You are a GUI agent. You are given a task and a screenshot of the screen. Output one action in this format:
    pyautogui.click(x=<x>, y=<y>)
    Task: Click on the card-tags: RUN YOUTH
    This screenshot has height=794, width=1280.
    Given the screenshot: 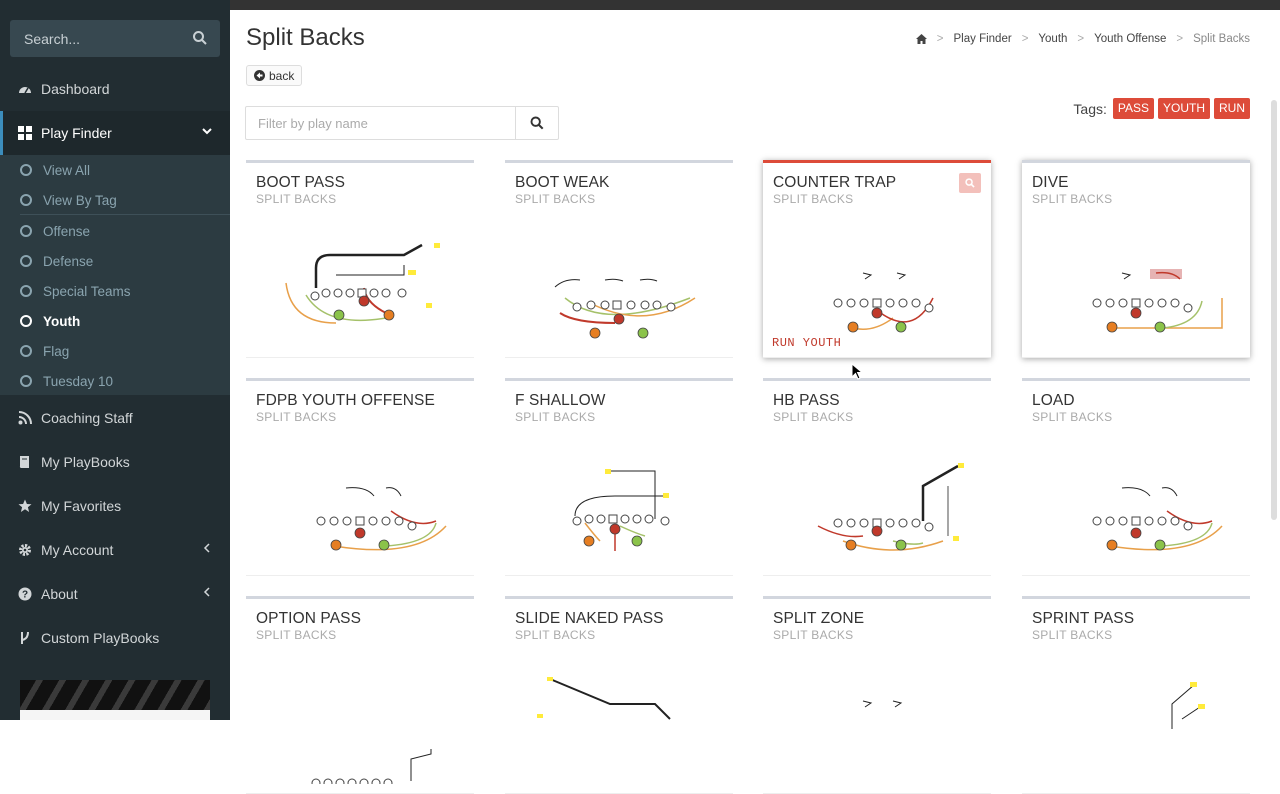 What is the action you would take?
    pyautogui.click(x=807, y=343)
    